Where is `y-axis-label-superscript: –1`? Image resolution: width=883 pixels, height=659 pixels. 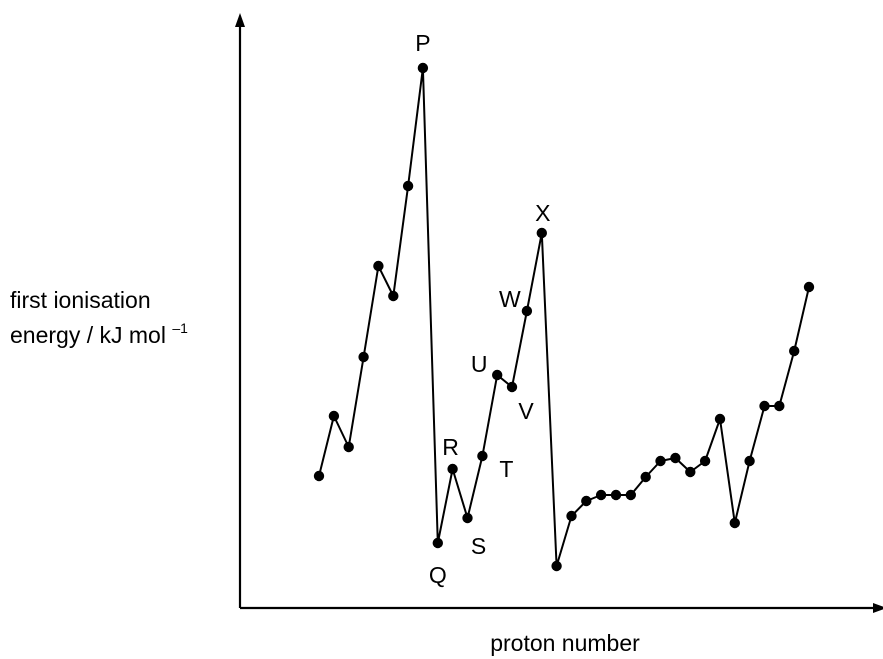 y-axis-label-superscript: –1 is located at coordinates (180, 328).